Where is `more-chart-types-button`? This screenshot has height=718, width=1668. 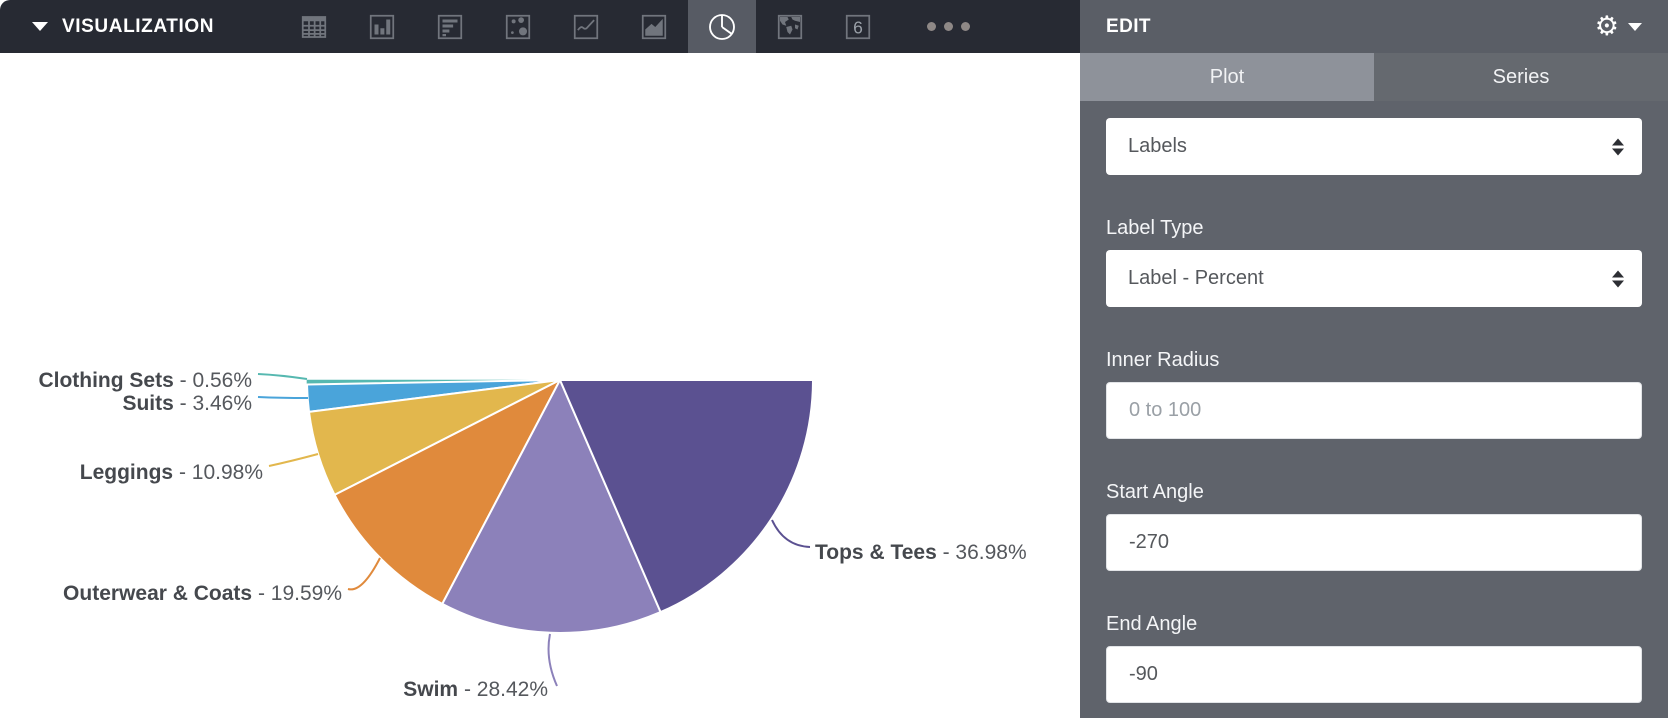
more-chart-types-button is located at coordinates (937, 26).